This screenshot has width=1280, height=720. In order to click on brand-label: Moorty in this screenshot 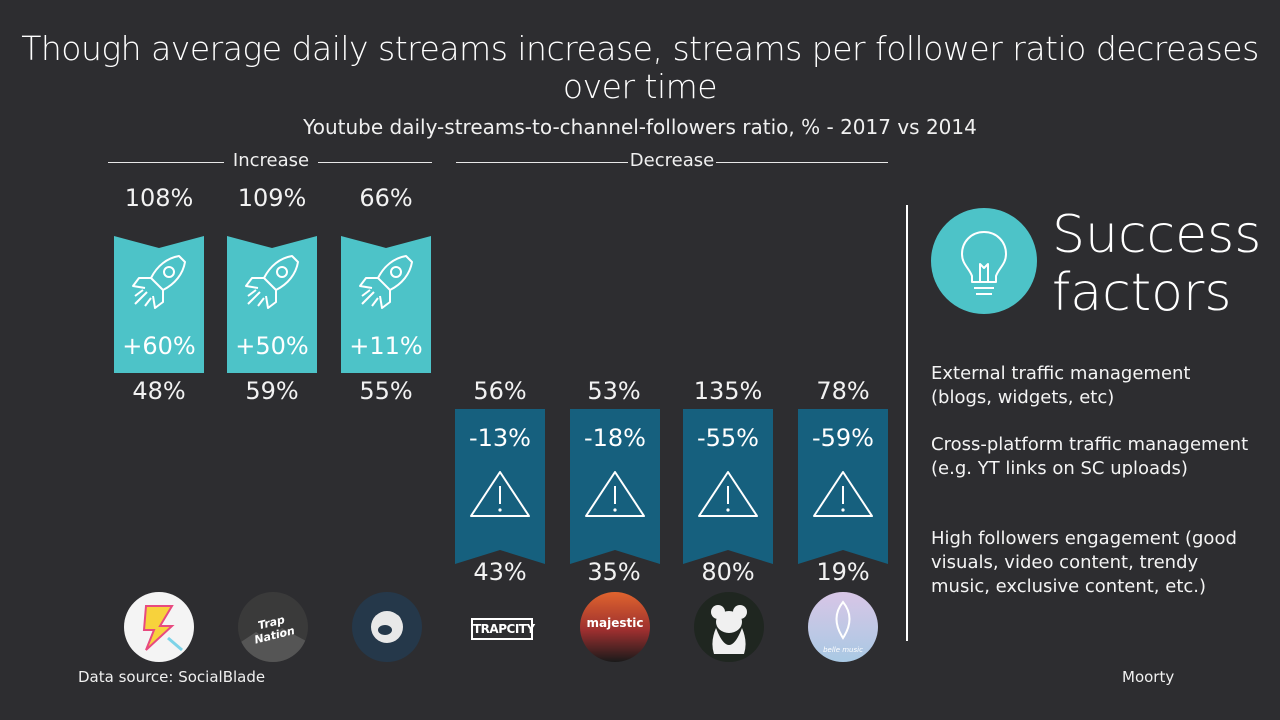, I will do `click(1148, 677)`.